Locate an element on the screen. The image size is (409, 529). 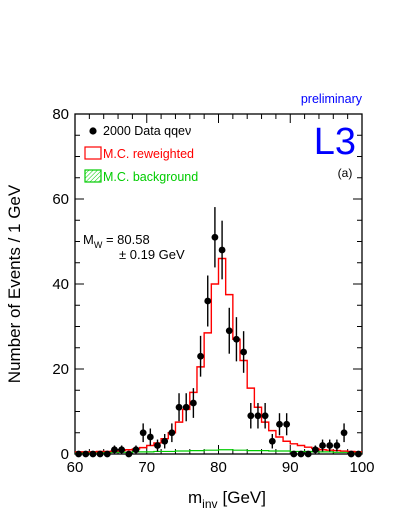
y-tick-label: 60 is located at coordinates (60, 199).